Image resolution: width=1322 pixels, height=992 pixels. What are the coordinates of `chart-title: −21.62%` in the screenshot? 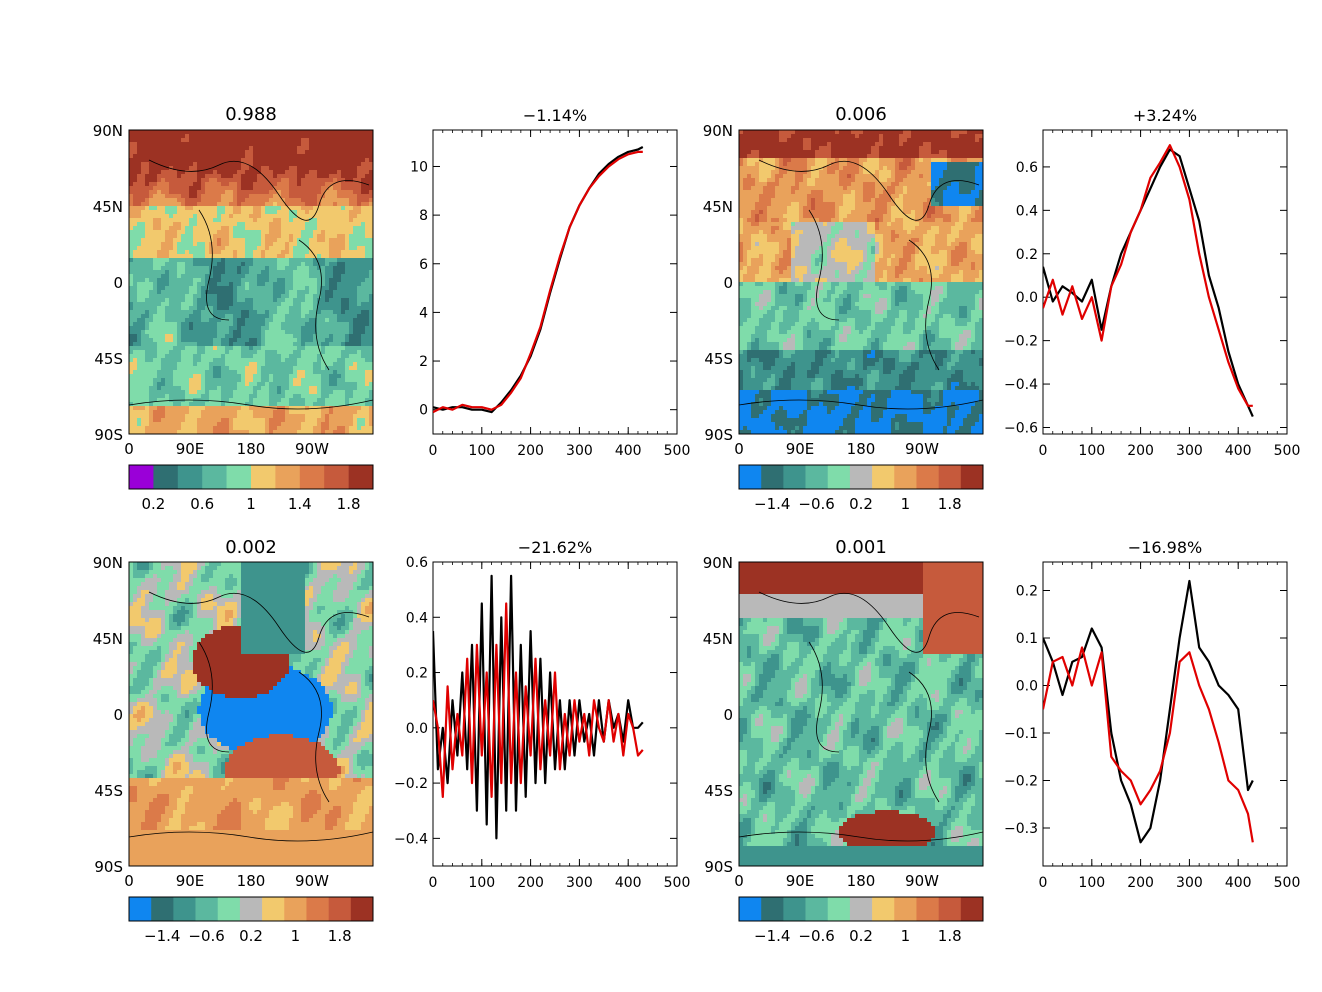 It's located at (555, 547).